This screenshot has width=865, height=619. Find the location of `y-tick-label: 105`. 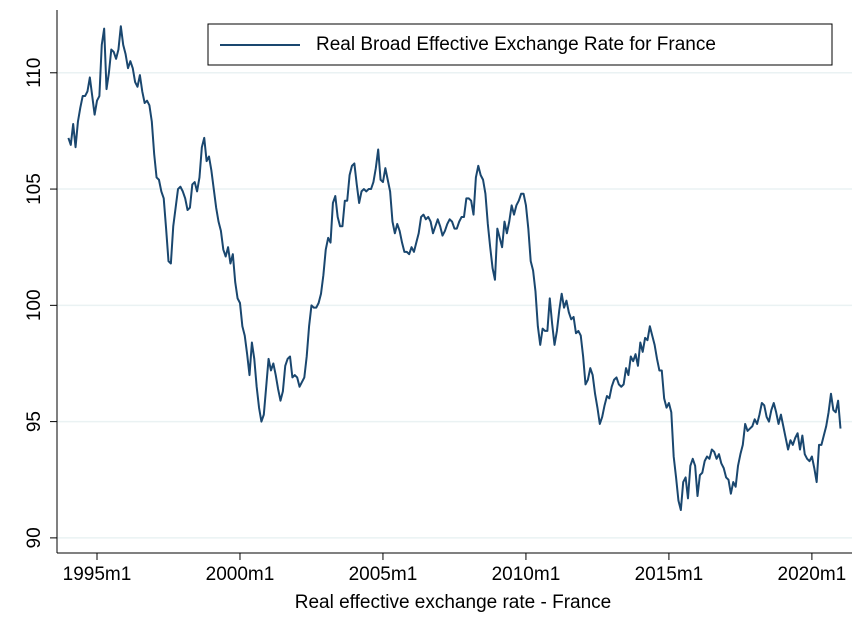

y-tick-label: 105 is located at coordinates (34, 189).